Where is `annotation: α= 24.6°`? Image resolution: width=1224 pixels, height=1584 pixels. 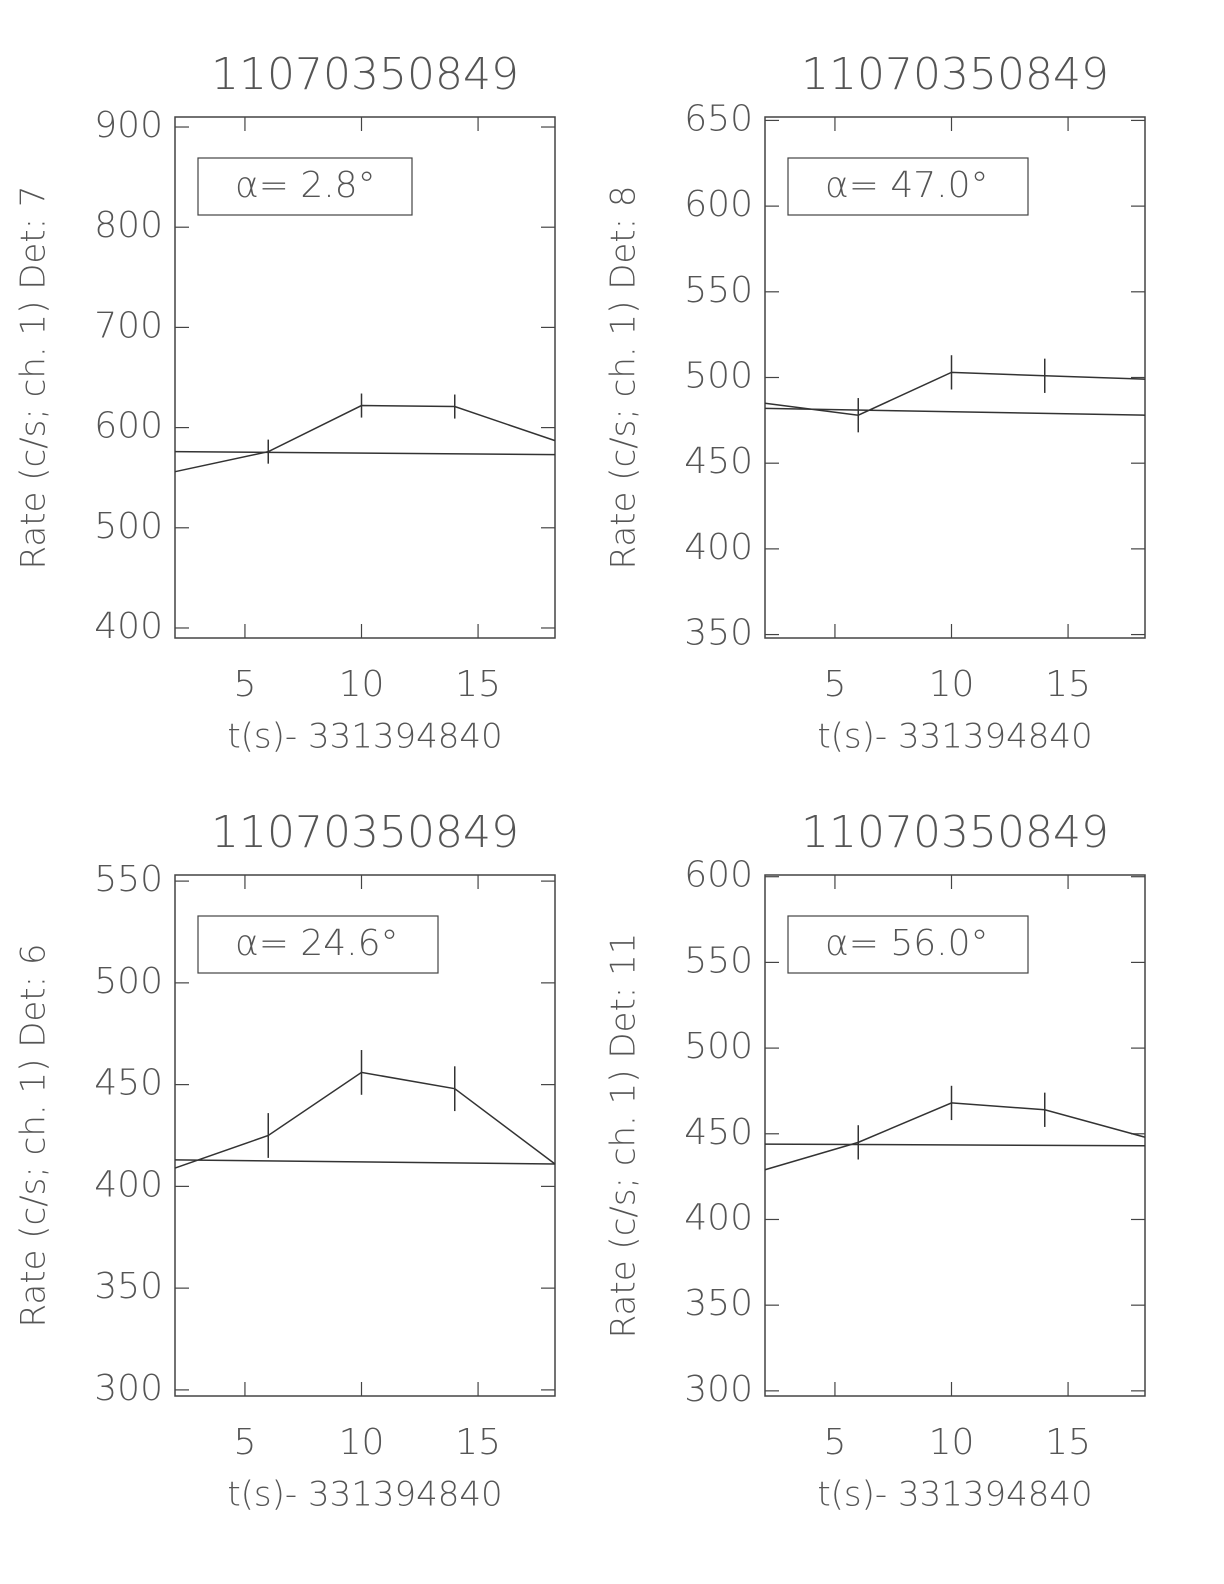
annotation: α= 24.6° is located at coordinates (317, 943).